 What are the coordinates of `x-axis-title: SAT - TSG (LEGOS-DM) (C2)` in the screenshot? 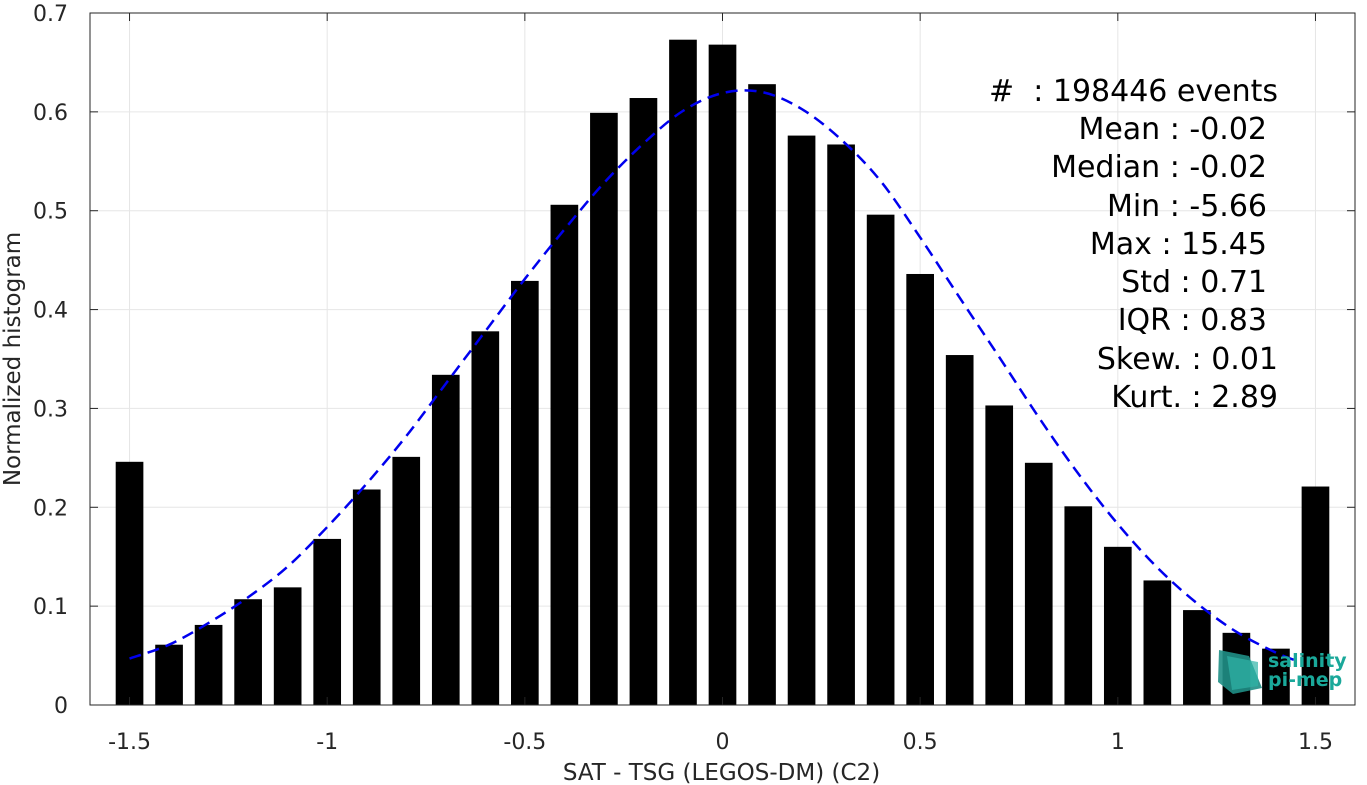 It's located at (721, 772).